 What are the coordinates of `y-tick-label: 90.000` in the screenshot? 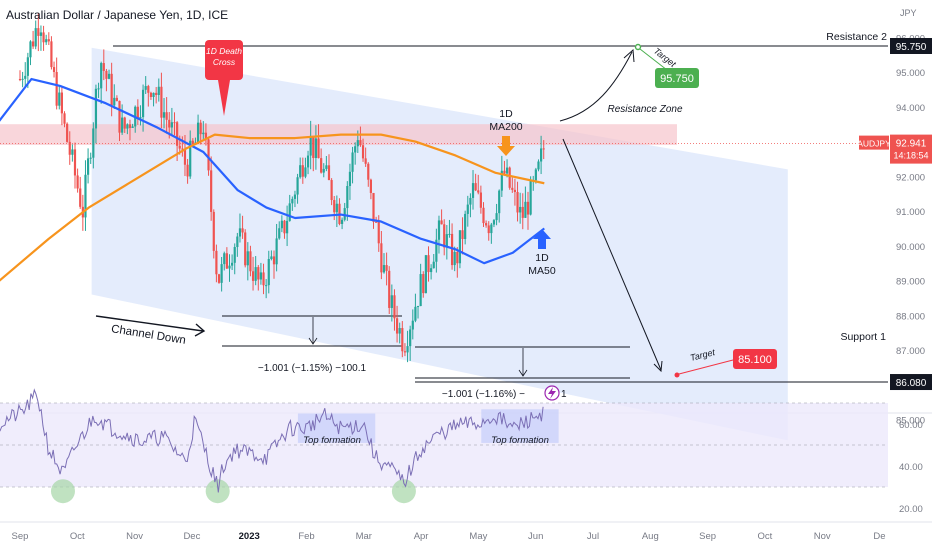 It's located at (910, 247).